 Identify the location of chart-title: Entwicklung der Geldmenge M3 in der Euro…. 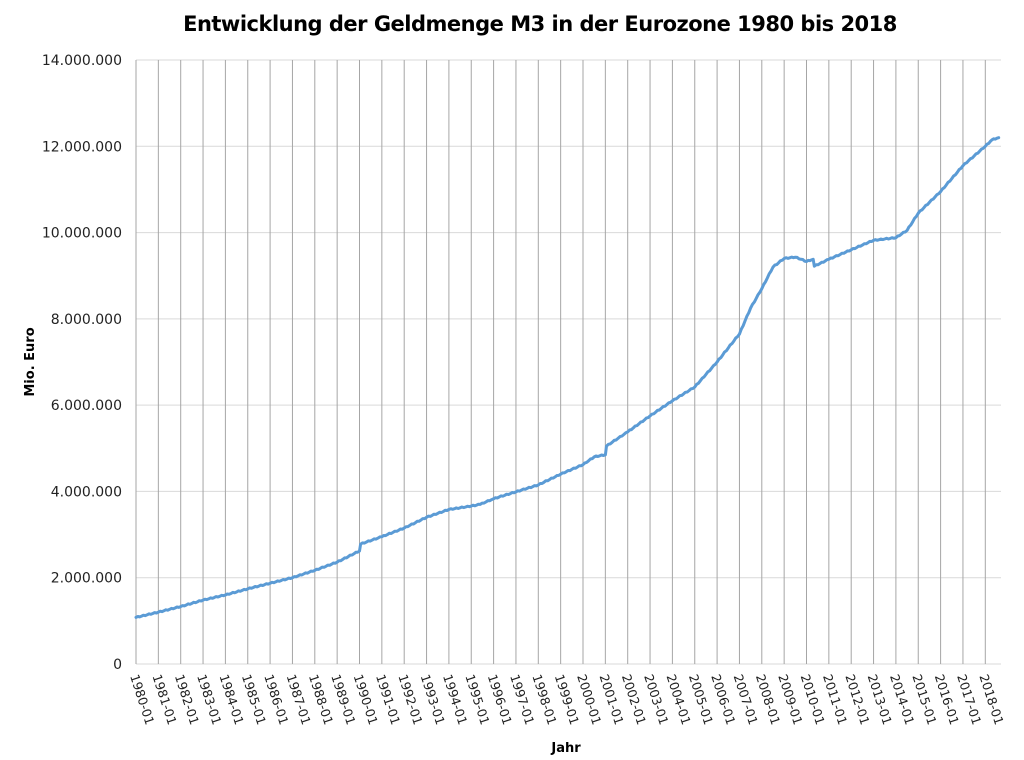
(540, 24).